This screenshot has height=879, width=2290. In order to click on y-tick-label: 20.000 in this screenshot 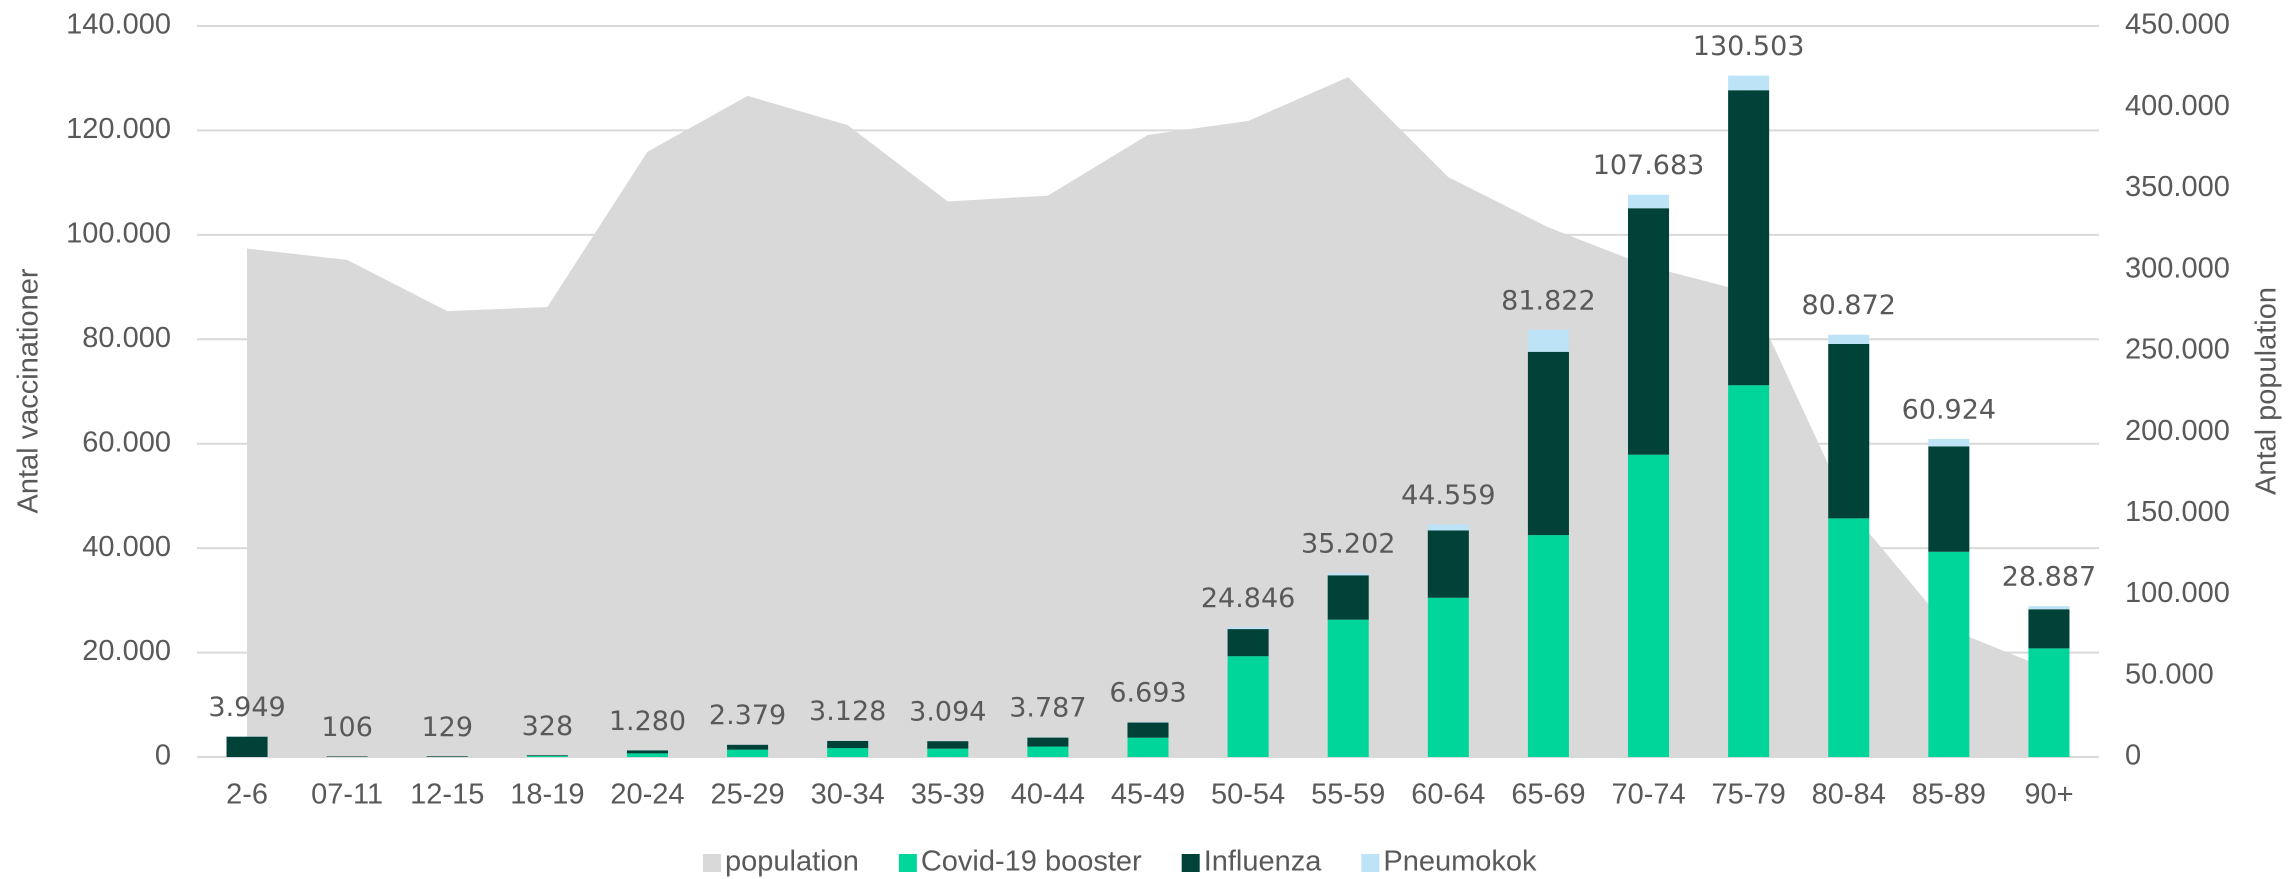, I will do `click(126, 651)`.